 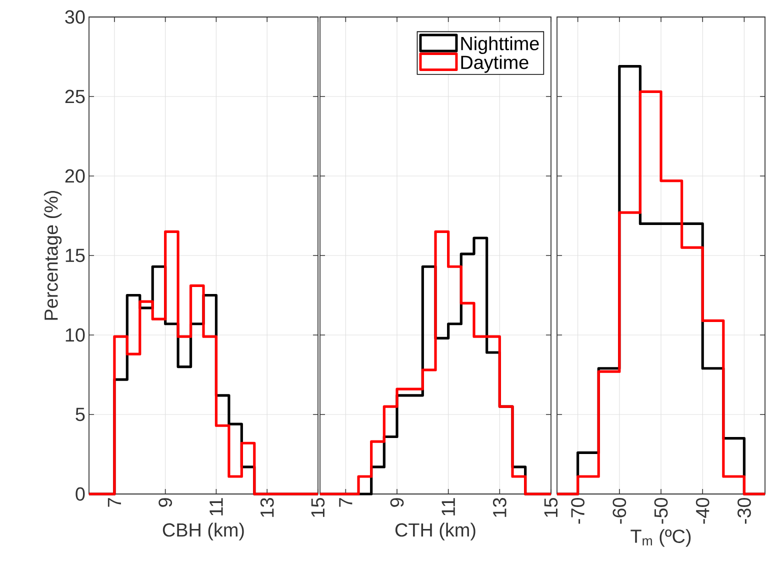 What do you see at coordinates (619, 511) in the screenshot?
I see `x-tick-label: -60` at bounding box center [619, 511].